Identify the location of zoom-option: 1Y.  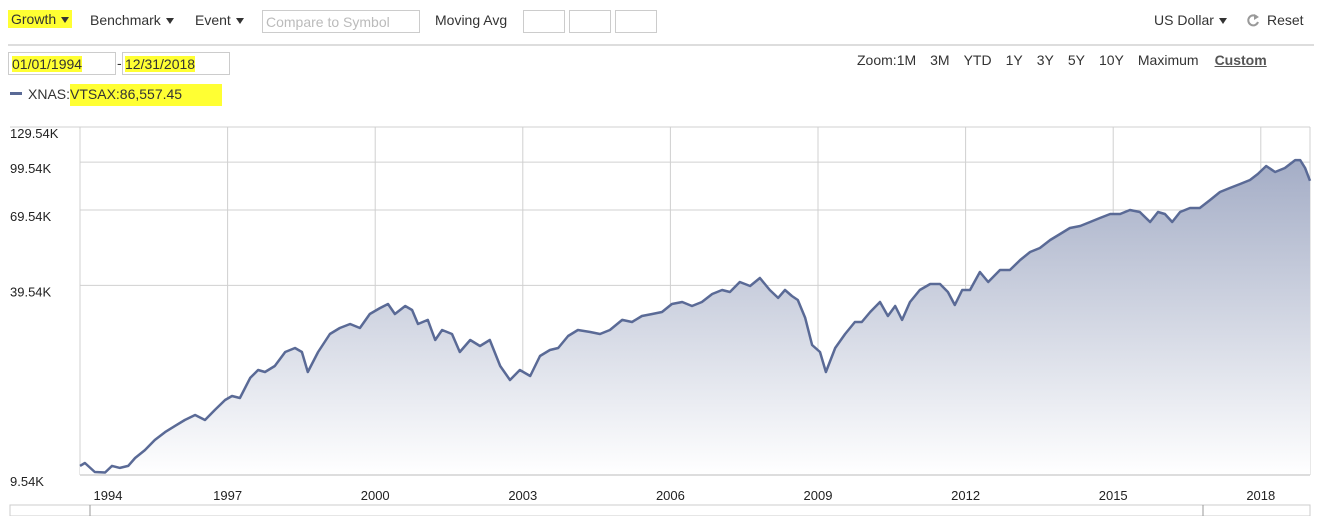
(1014, 60).